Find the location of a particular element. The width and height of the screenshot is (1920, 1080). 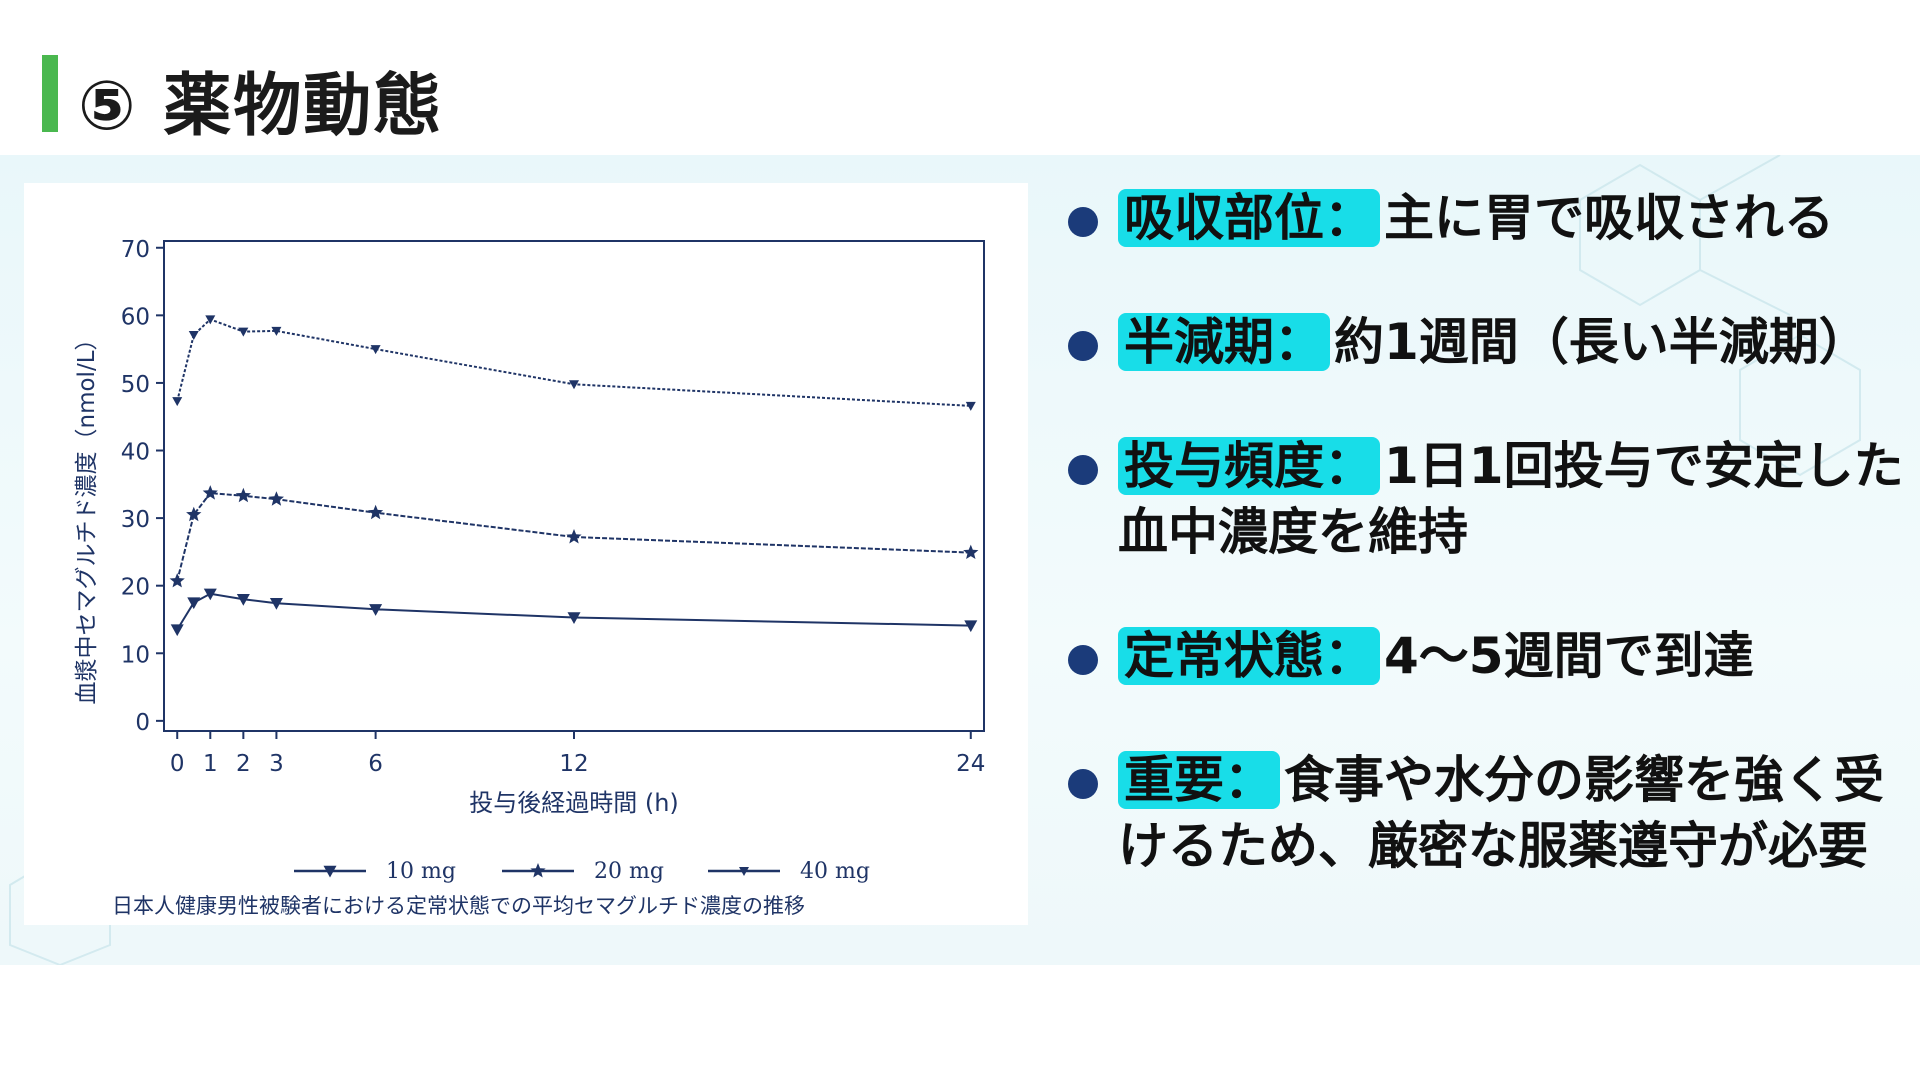

y-tick-label: 10 is located at coordinates (135, 655).